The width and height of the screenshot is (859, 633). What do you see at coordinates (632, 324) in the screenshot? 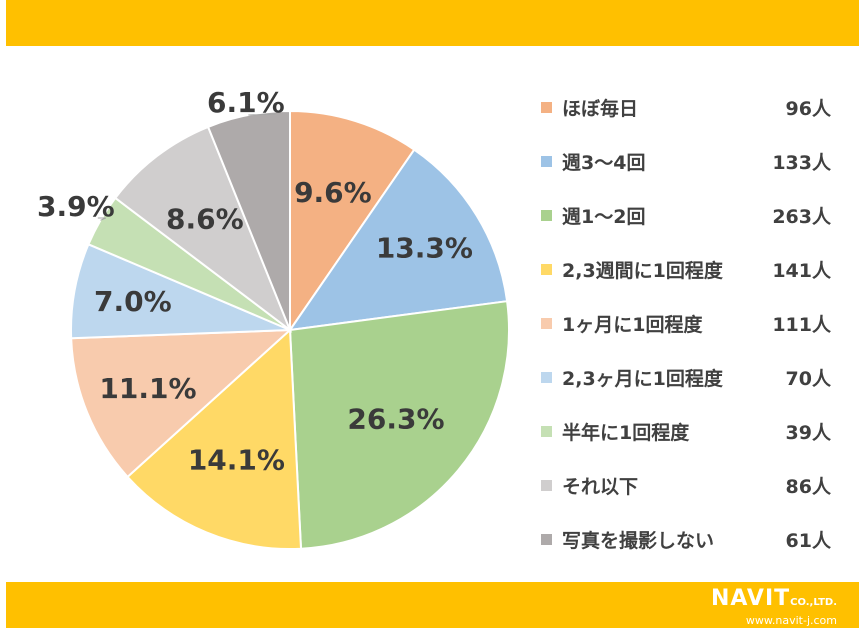
I see `legend-label: 1ヶ月に1回程度` at bounding box center [632, 324].